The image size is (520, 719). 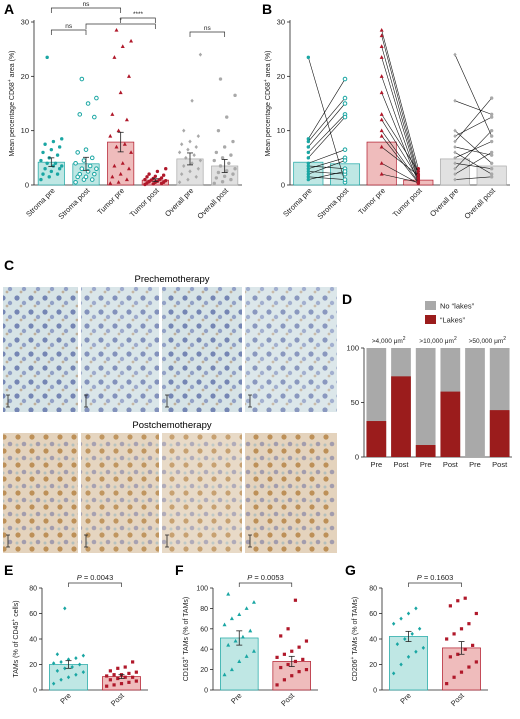 I want to click on y-tick-label: 80, so click(x=33, y=589).